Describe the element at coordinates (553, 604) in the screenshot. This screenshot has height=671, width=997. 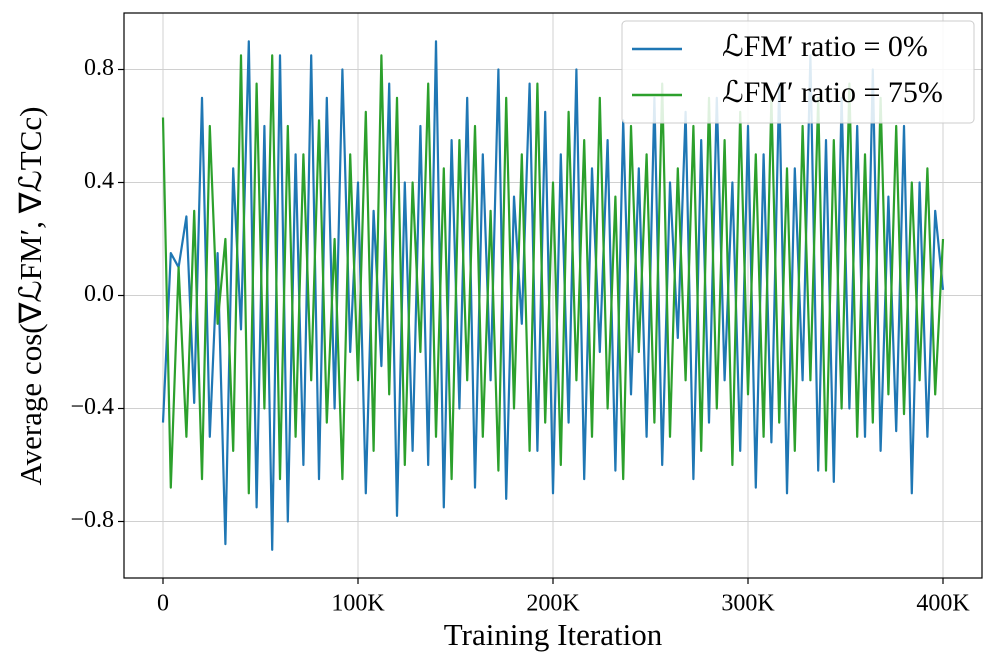
I see `x-tick-label: 200K` at that location.